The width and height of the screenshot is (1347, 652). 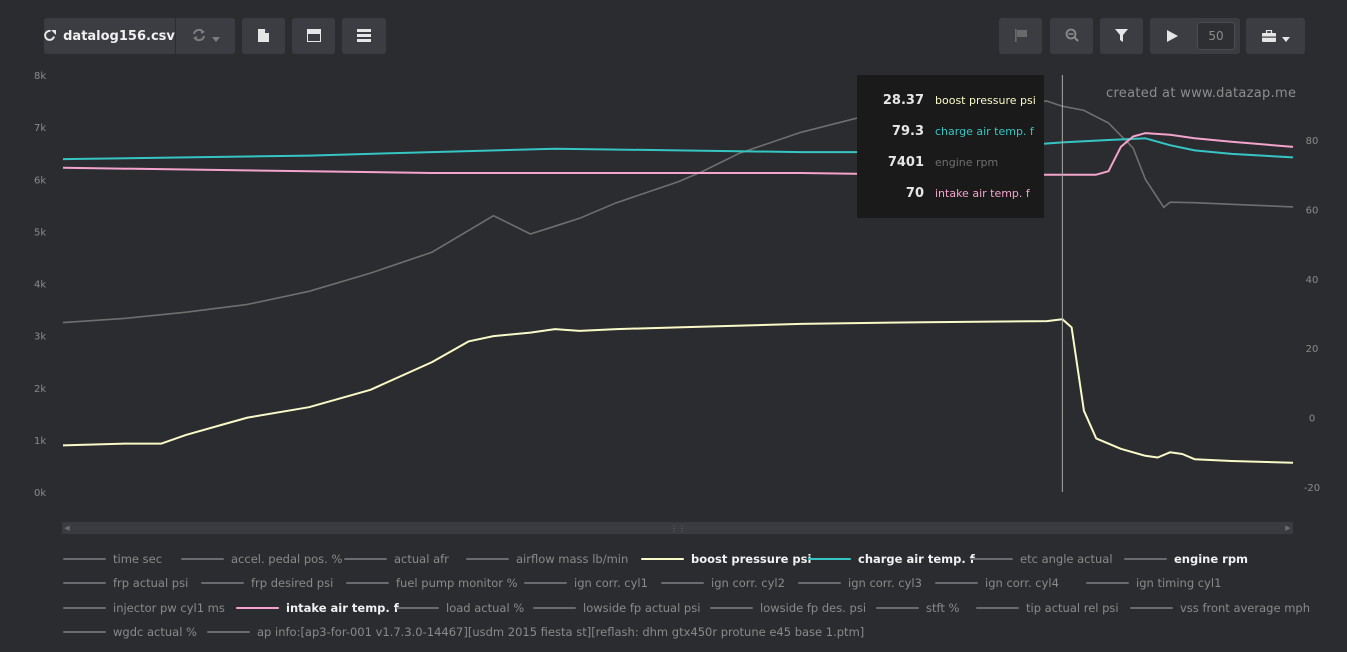 What do you see at coordinates (1172, 36) in the screenshot?
I see `play-icon` at bounding box center [1172, 36].